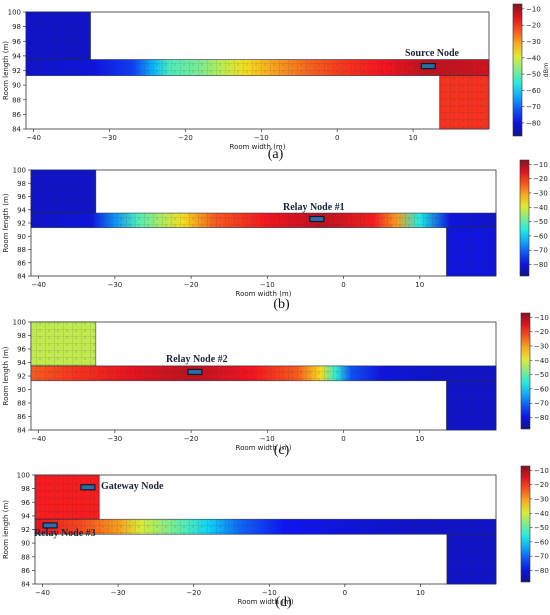  Describe the element at coordinates (65, 533) in the screenshot. I see `node-label: Relay Node #3` at that location.